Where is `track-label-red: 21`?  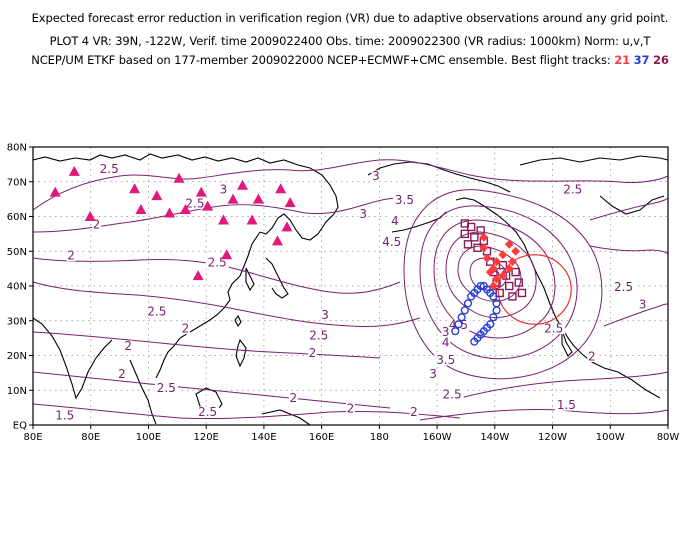 track-label-red: 21 is located at coordinates (622, 60).